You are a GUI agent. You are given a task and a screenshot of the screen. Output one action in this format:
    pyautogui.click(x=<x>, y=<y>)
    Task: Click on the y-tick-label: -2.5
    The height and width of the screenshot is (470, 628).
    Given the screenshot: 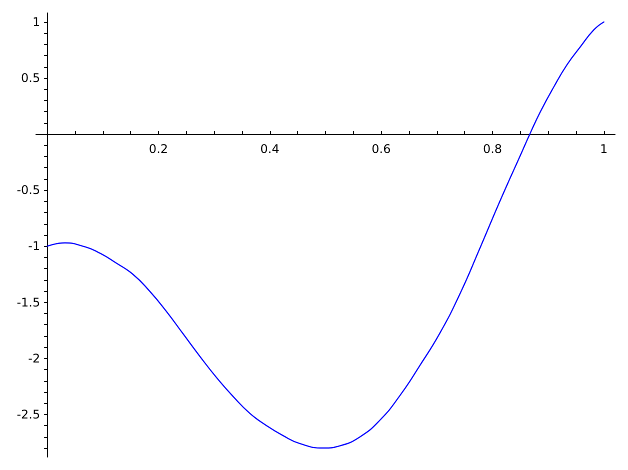 What is the action you would take?
    pyautogui.click(x=28, y=414)
    